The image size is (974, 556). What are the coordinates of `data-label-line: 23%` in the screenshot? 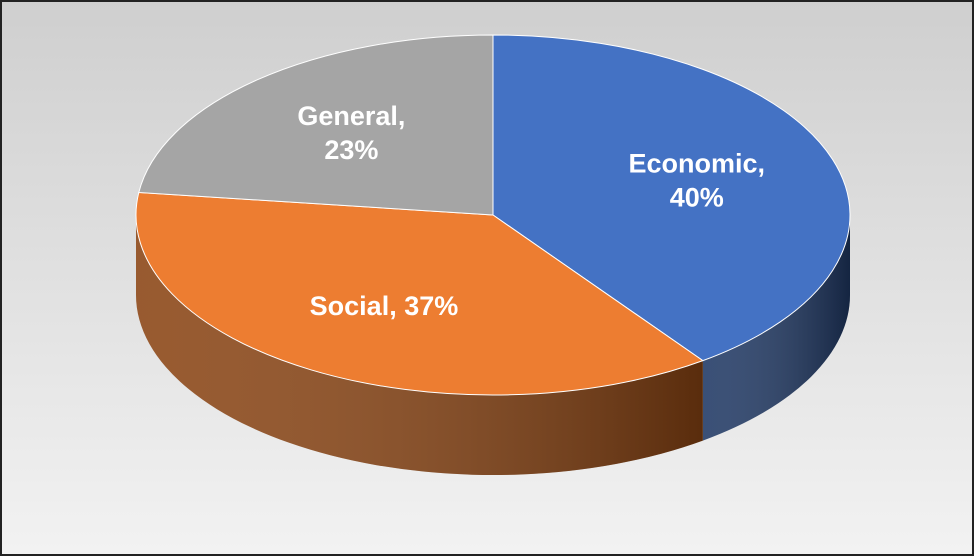 It's located at (351, 150).